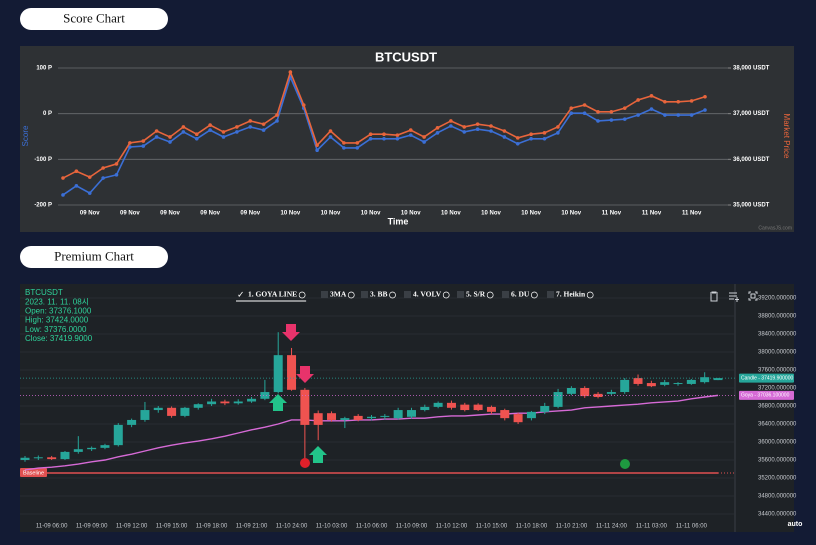  What do you see at coordinates (252, 527) in the screenshot?
I see `x-tick-label: 11-09 21:00` at bounding box center [252, 527].